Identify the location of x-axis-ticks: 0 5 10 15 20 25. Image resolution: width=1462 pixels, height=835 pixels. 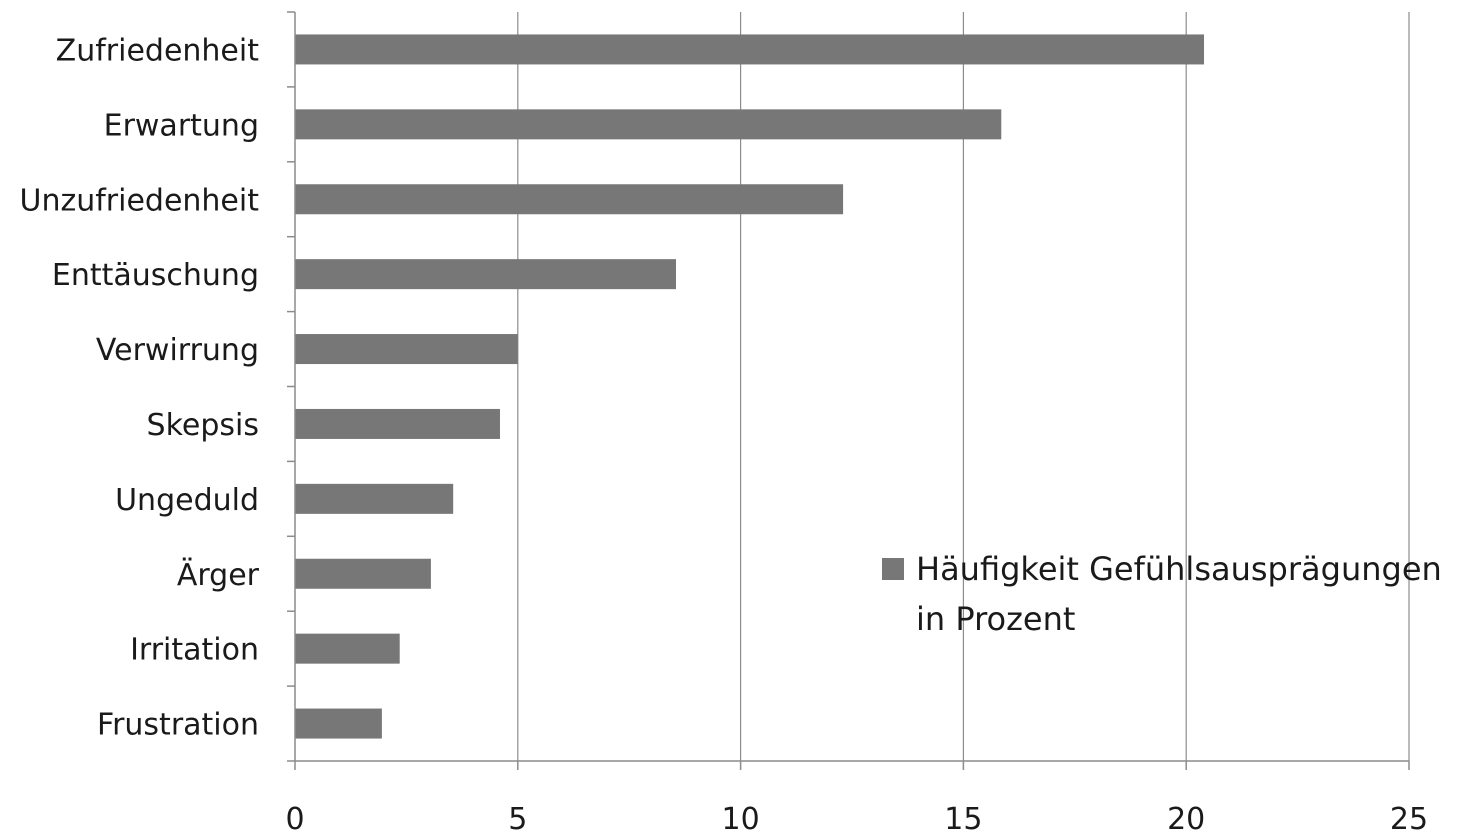
(856, 798).